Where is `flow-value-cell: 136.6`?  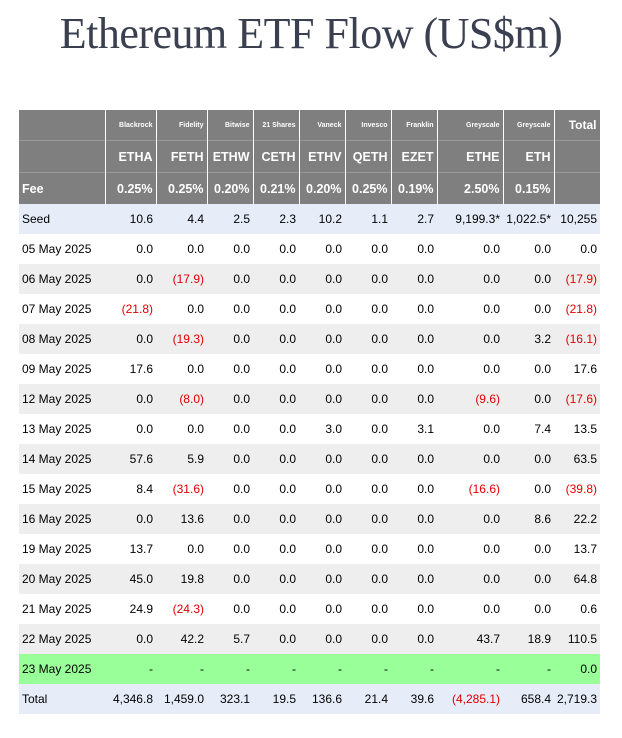
flow-value-cell: 136.6 is located at coordinates (322, 699).